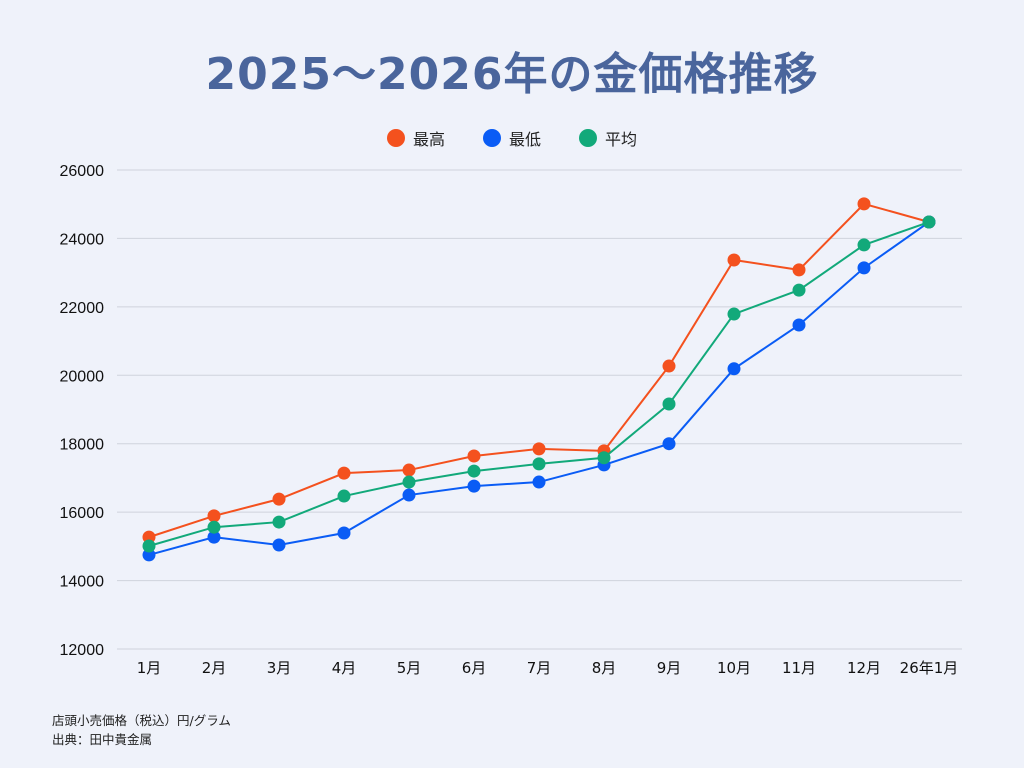 The height and width of the screenshot is (768, 1024). What do you see at coordinates (588, 138) in the screenshot?
I see `legend-marker-avg` at bounding box center [588, 138].